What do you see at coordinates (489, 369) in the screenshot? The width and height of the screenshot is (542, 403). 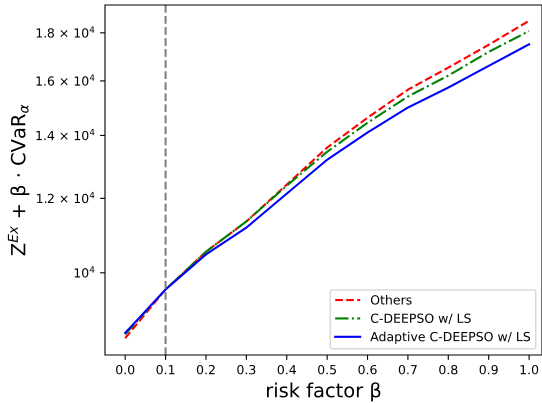 I see `x-tick-label: 0.9` at bounding box center [489, 369].